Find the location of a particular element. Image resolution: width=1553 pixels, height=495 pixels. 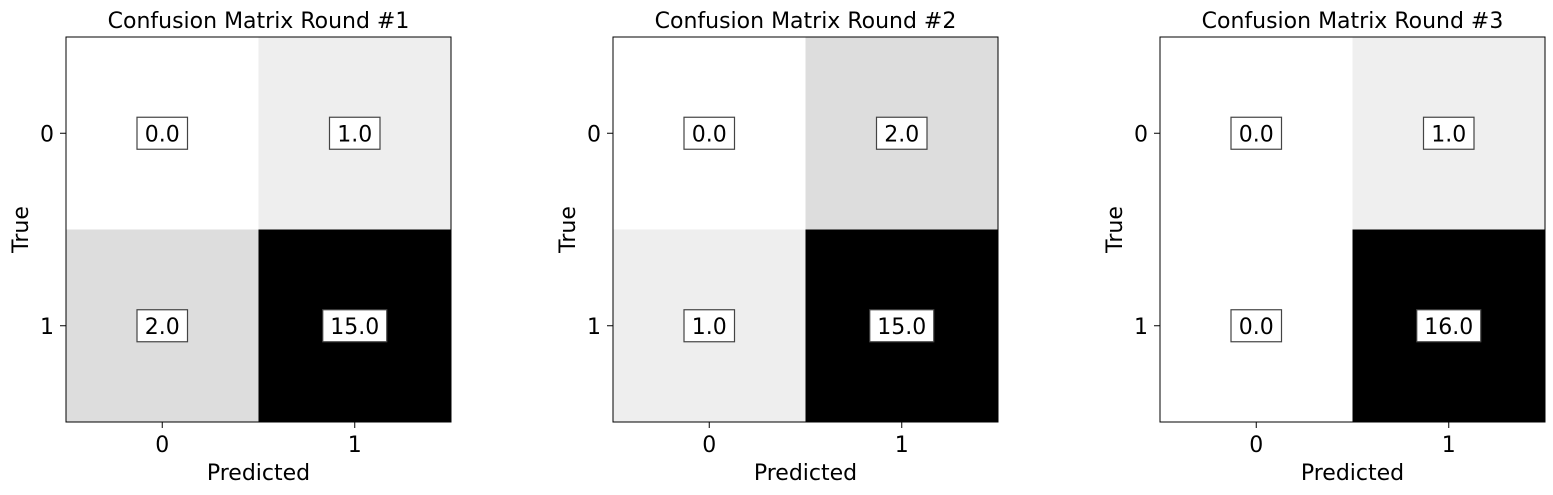

cell-value-label-r0-c1: 2.0 is located at coordinates (901, 134).